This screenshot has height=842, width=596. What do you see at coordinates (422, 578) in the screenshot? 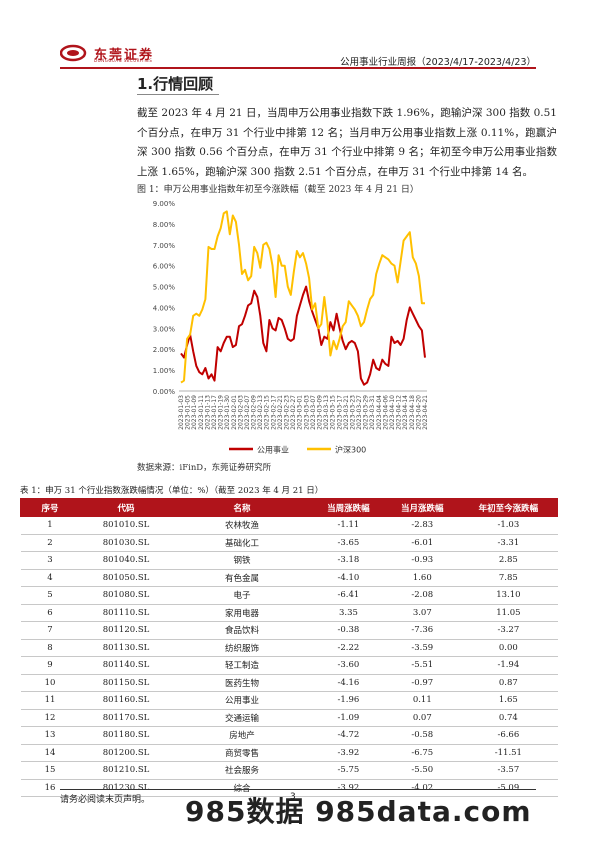
I see `cell-month-change: 1.60` at bounding box center [422, 578].